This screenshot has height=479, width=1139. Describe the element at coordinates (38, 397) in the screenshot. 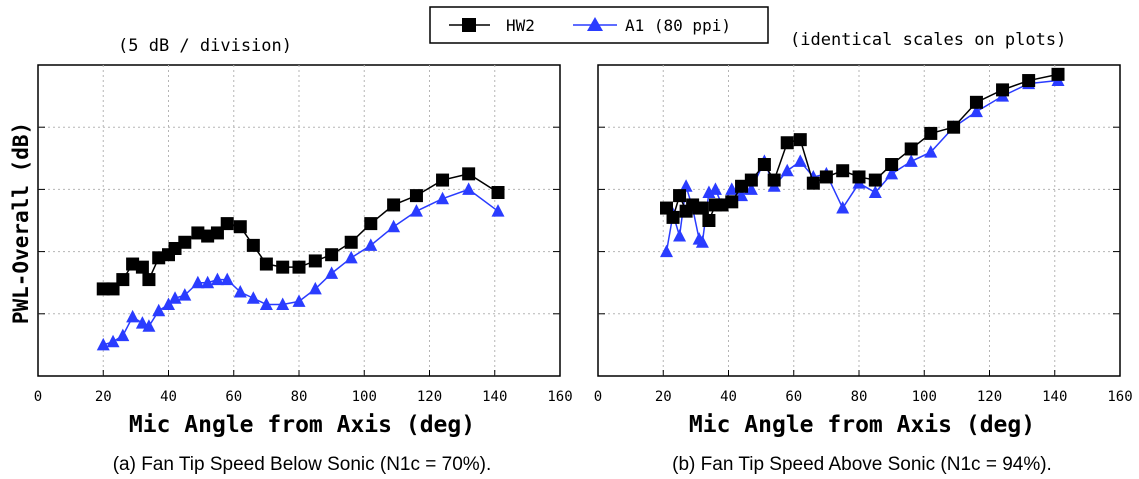

I see `plot-a-x-tick-label: 0` at that location.